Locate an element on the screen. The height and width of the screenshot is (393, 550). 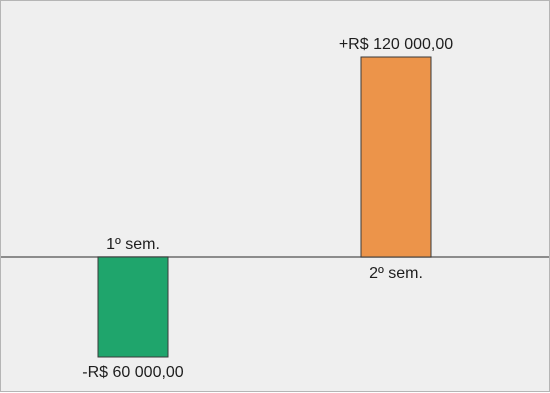
value-label-2: +R$ 120 000,00 is located at coordinates (396, 44).